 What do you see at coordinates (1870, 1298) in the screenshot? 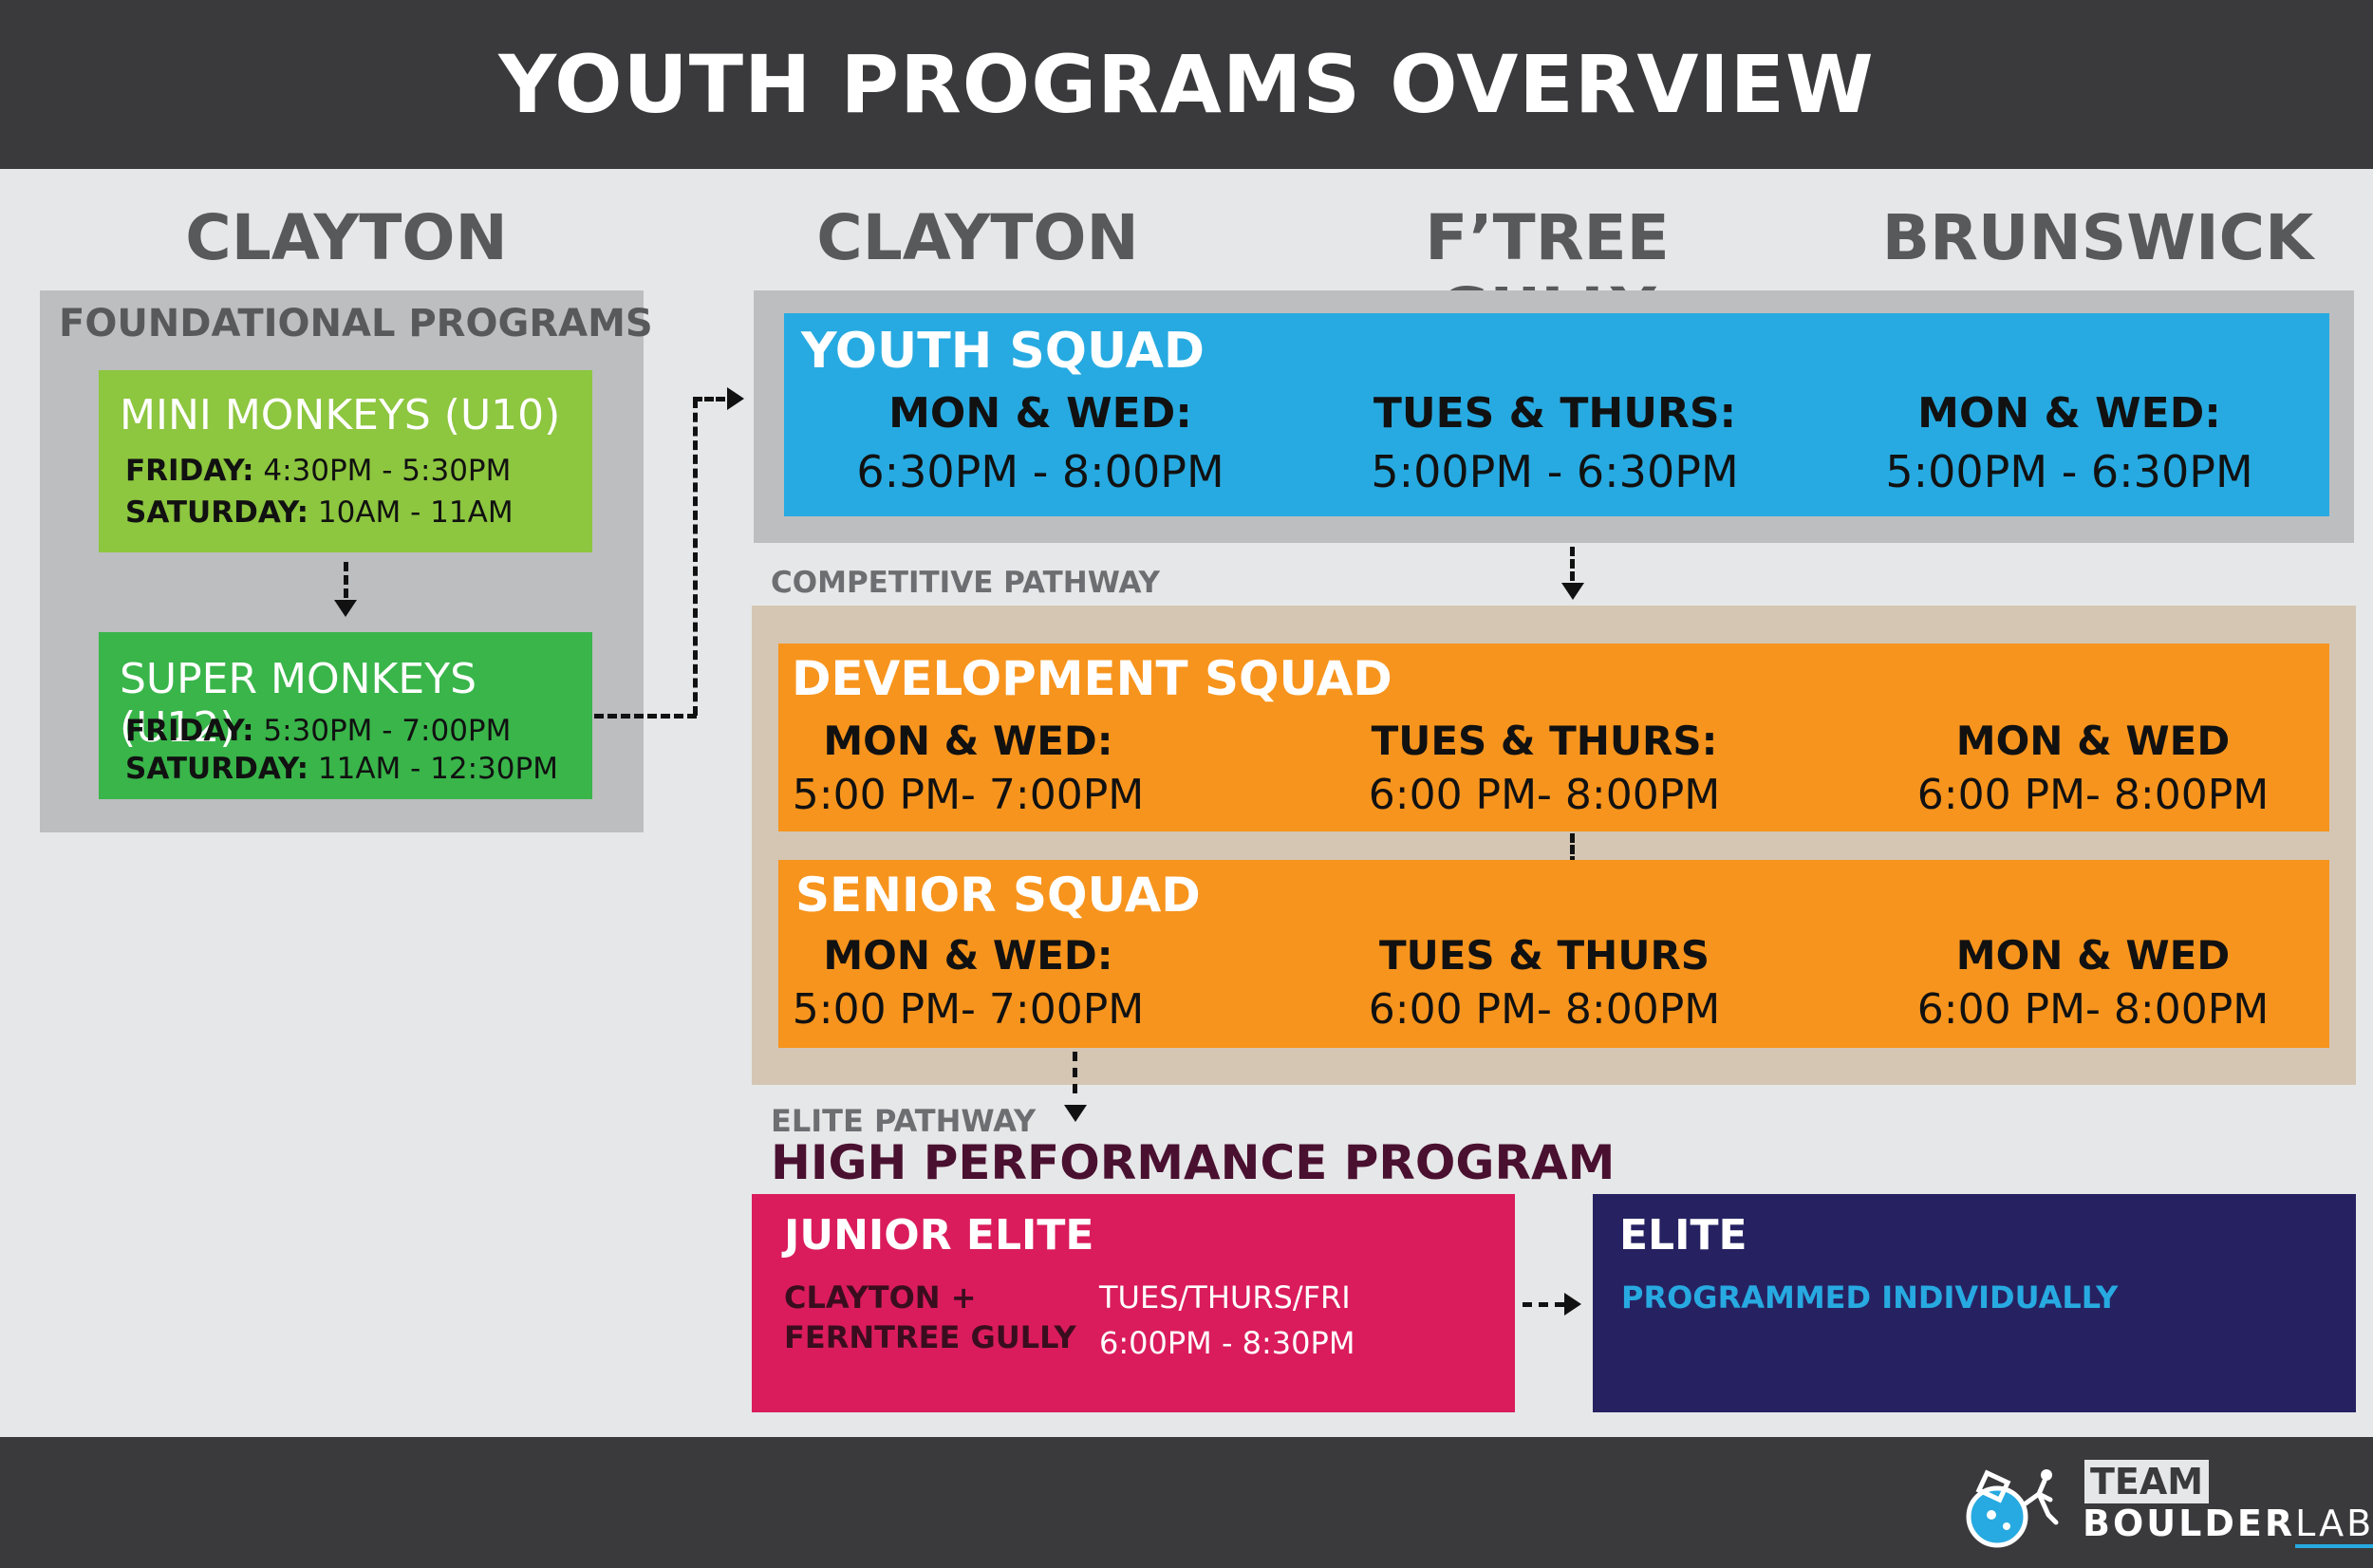
I see `elite-note: PROGRAMMED INDIVIDUALLY` at bounding box center [1870, 1298].